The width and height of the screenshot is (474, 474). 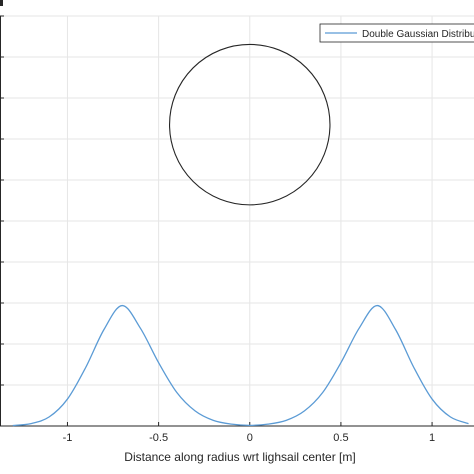 I want to click on x-tick-label: -1, so click(x=68, y=438).